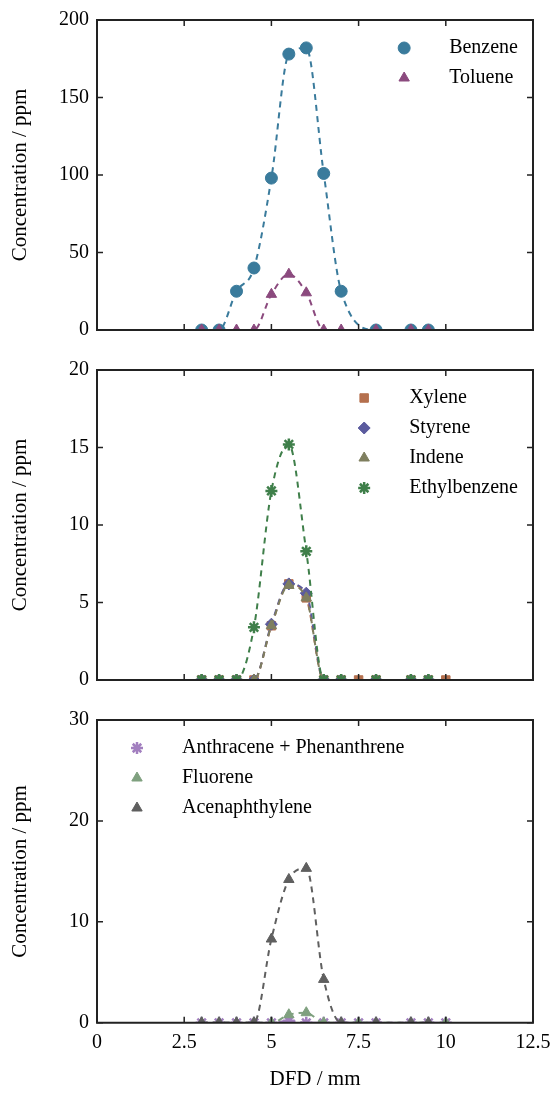  Describe the element at coordinates (74, 95) in the screenshot. I see `y-tick-label: 150` at that location.